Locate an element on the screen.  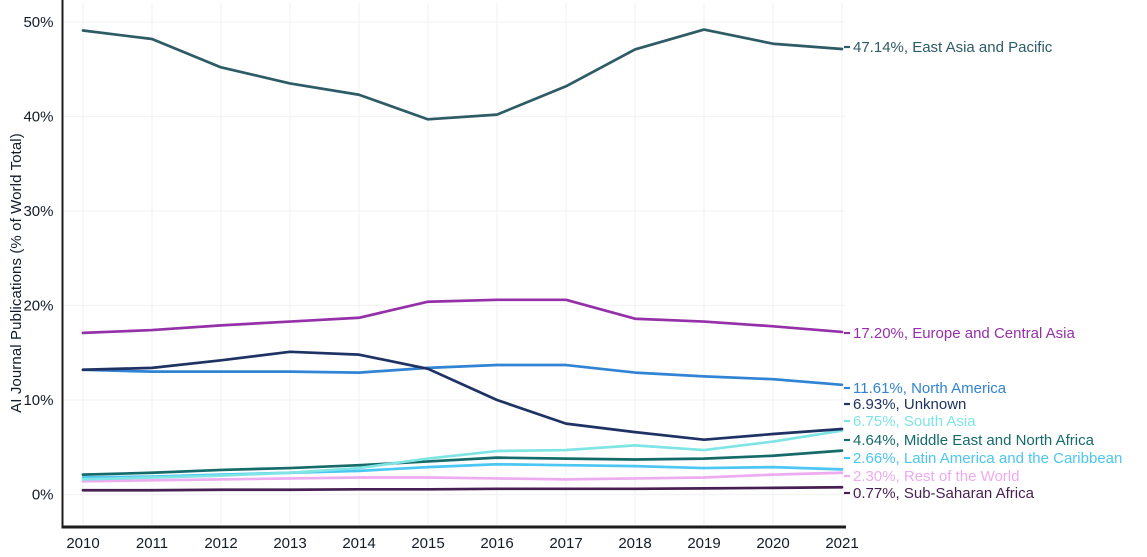
series-line-europe-and-central-asia is located at coordinates (462, 316).